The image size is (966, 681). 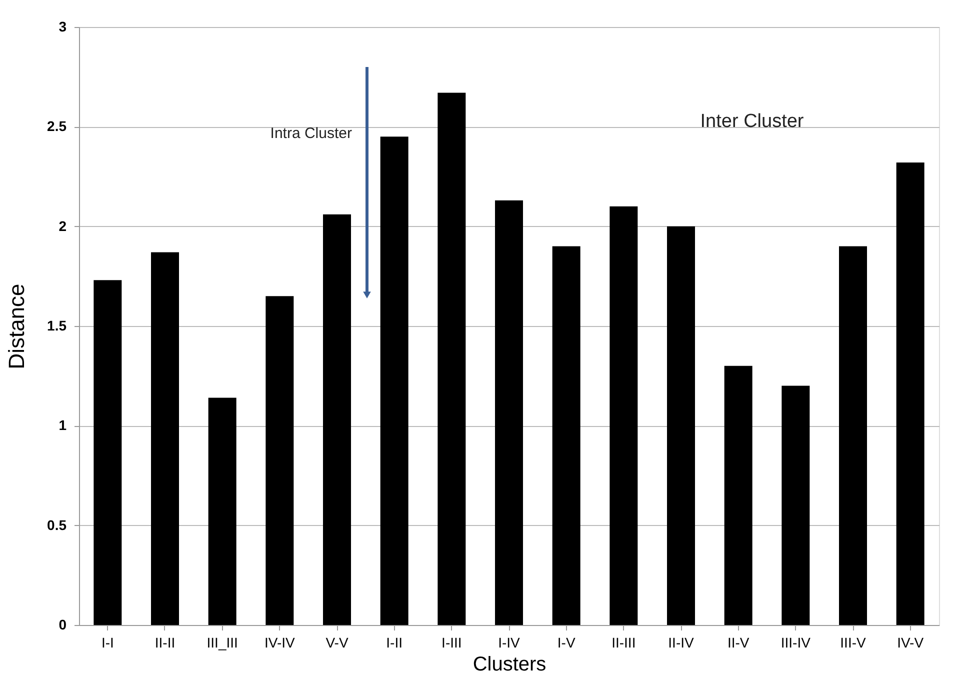 What do you see at coordinates (165, 642) in the screenshot?
I see `x-tick-label: II-II` at bounding box center [165, 642].